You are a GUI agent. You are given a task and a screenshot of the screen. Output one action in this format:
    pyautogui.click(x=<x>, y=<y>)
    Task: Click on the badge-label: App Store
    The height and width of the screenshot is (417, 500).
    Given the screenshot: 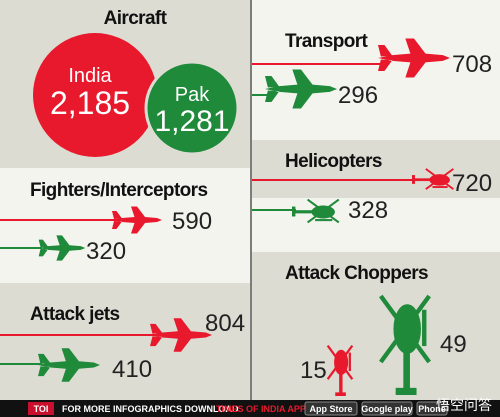 What is the action you would take?
    pyautogui.click(x=330, y=409)
    